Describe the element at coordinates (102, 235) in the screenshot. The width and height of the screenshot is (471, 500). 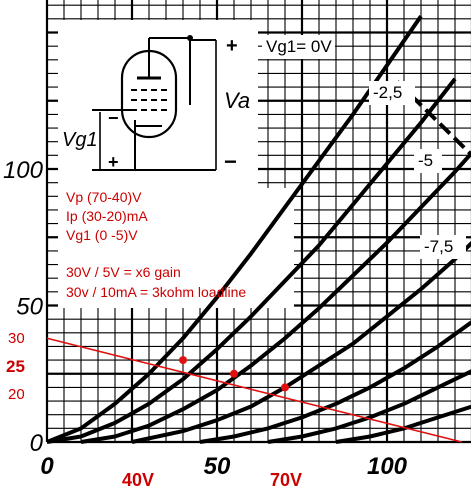
I see `annotation-line: Vg1 (0 -5)V` at that location.